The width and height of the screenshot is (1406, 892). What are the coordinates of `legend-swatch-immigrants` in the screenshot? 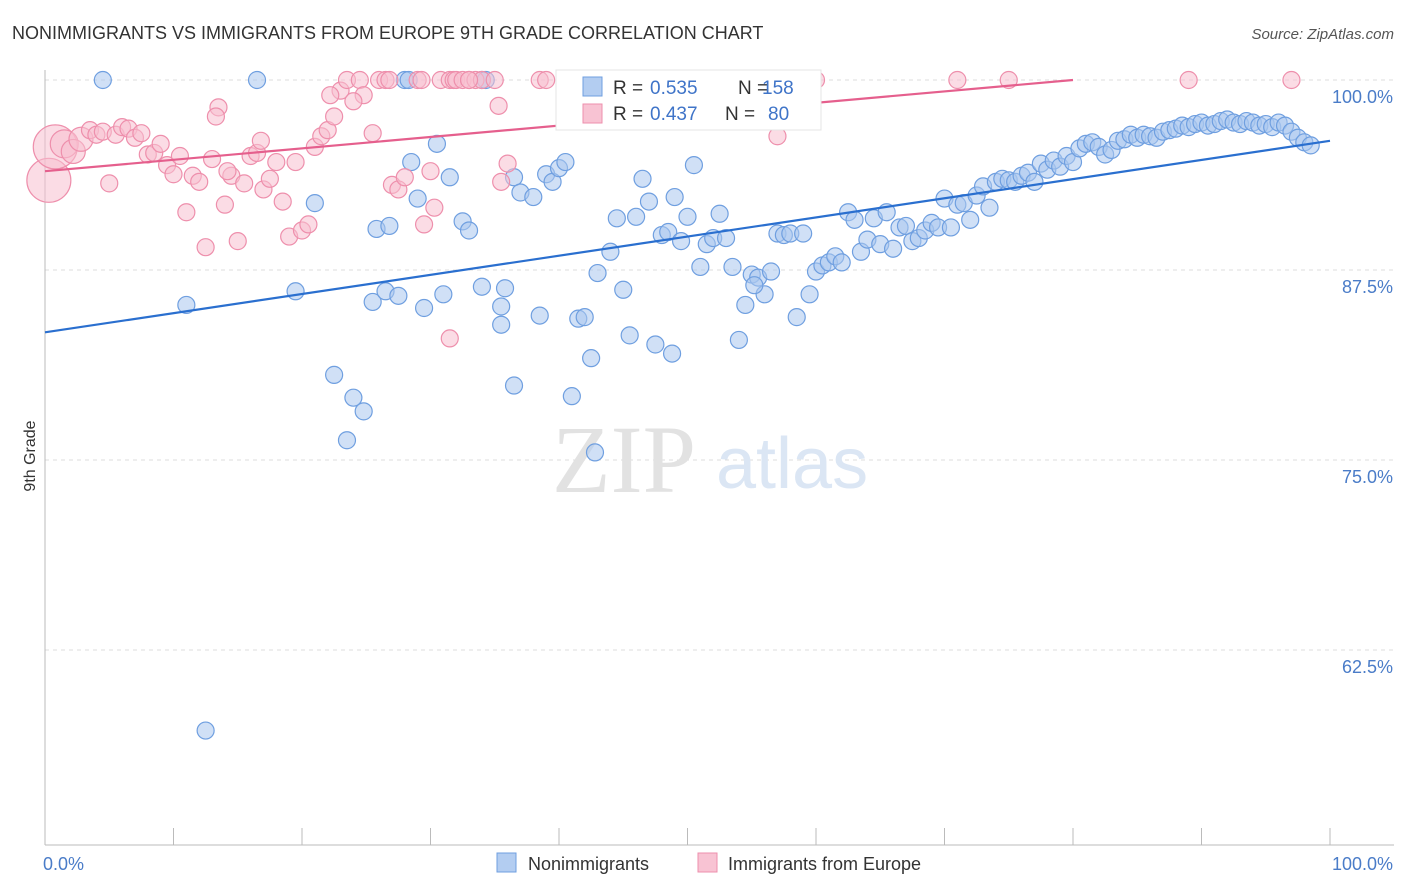 It's located at (707, 862).